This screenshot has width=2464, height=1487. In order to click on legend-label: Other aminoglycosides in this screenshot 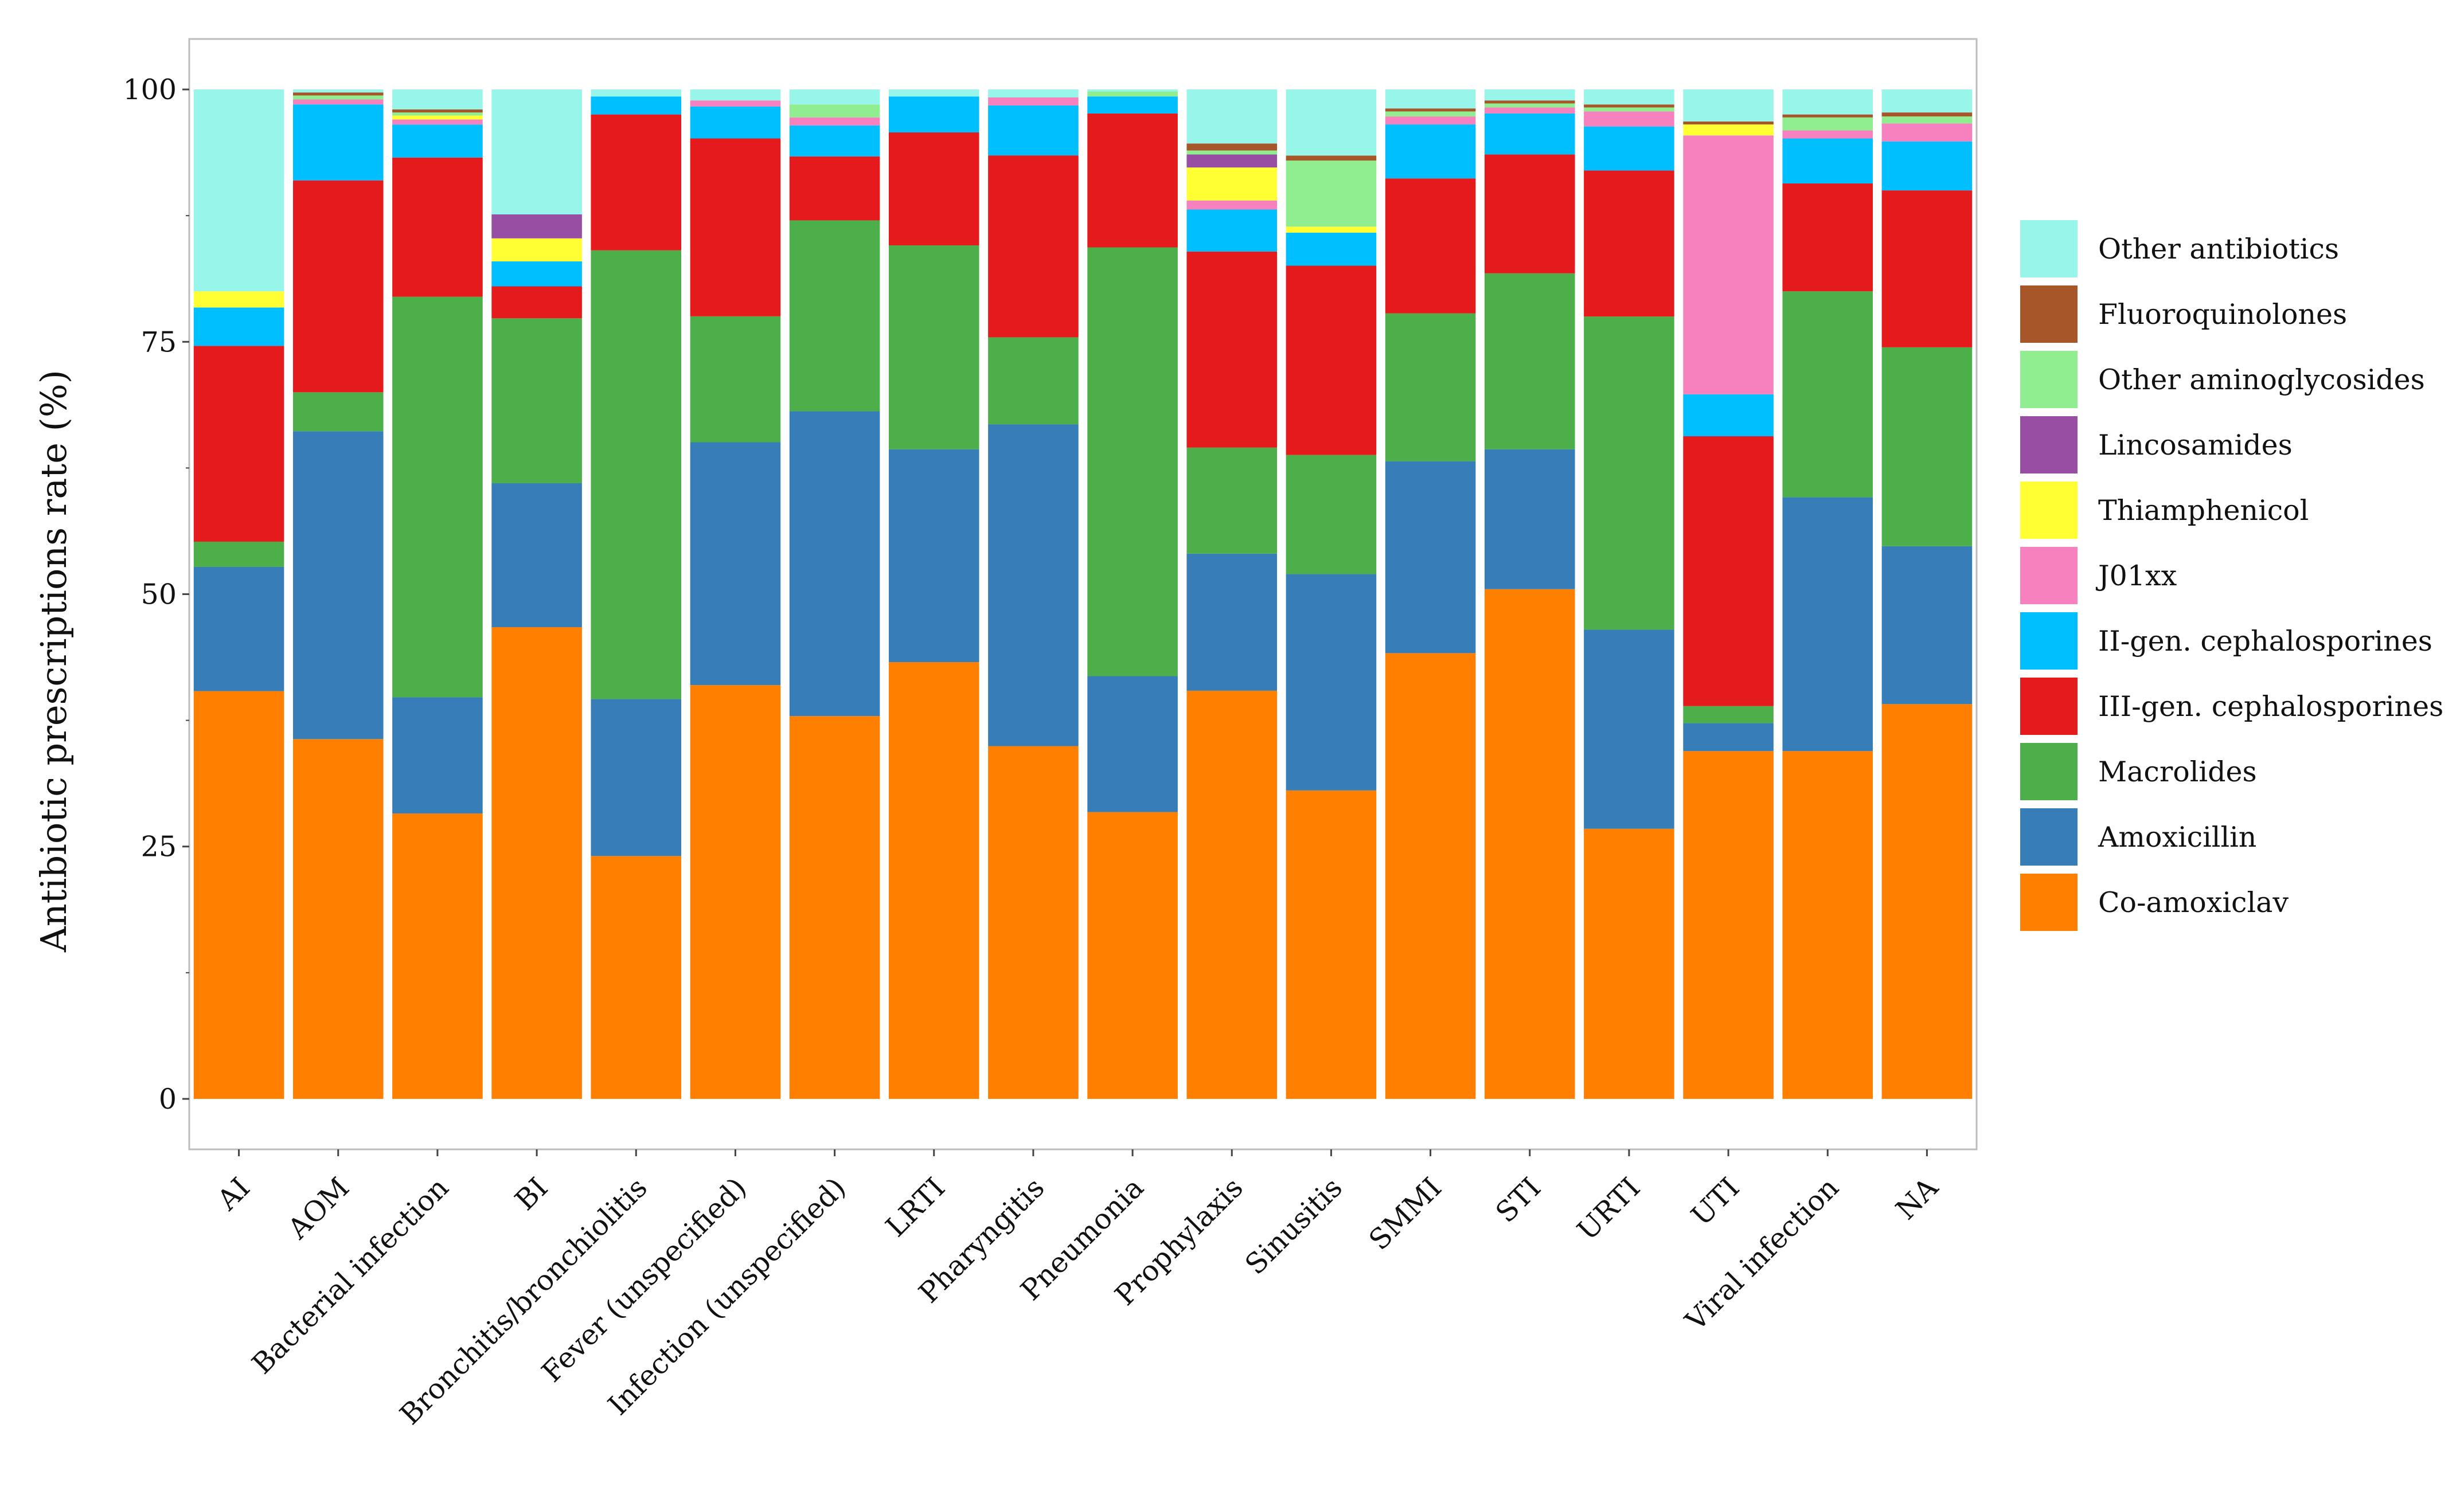, I will do `click(2261, 380)`.